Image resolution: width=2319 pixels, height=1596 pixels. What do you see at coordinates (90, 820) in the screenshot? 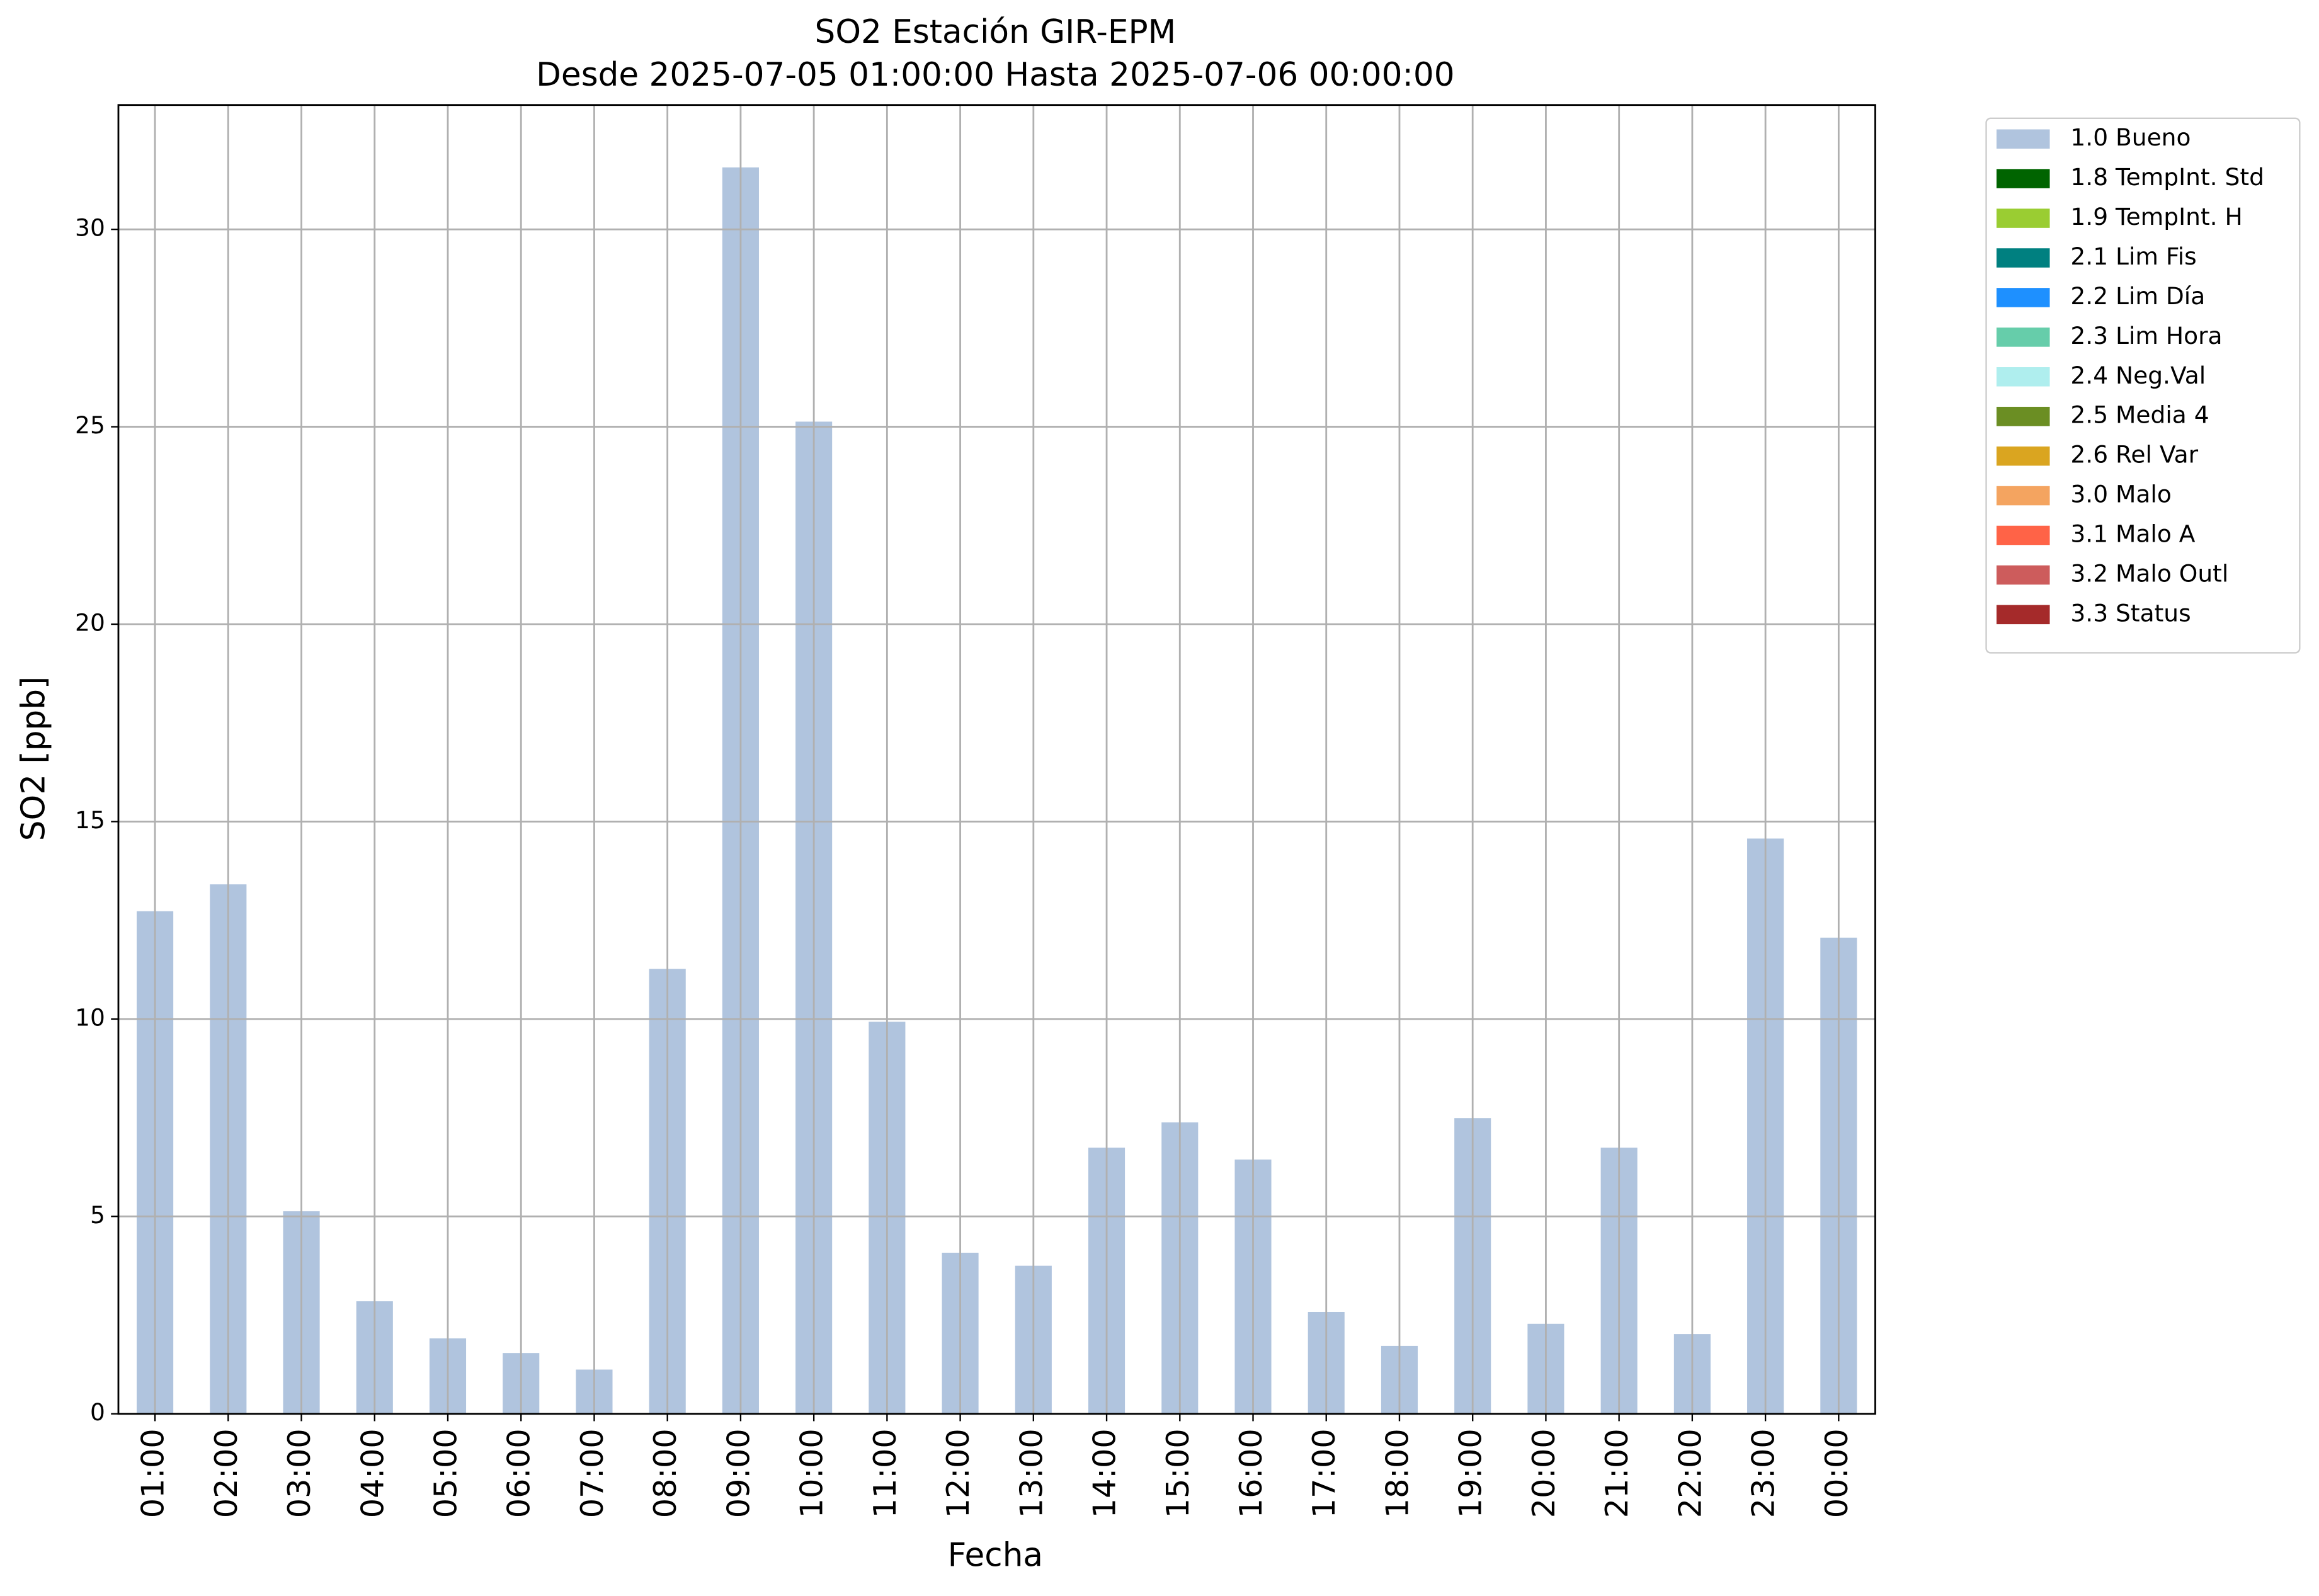
I see `y-tick-label: 15` at bounding box center [90, 820].